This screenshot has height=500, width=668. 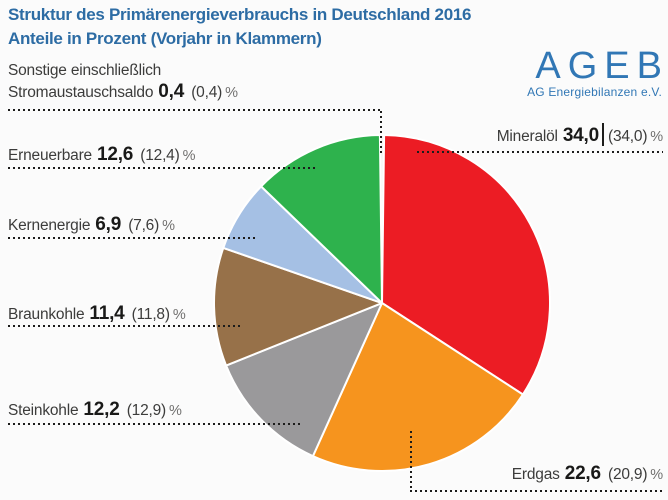 I want to click on label-braunkohle-name: Braunkohle, so click(x=46, y=314).